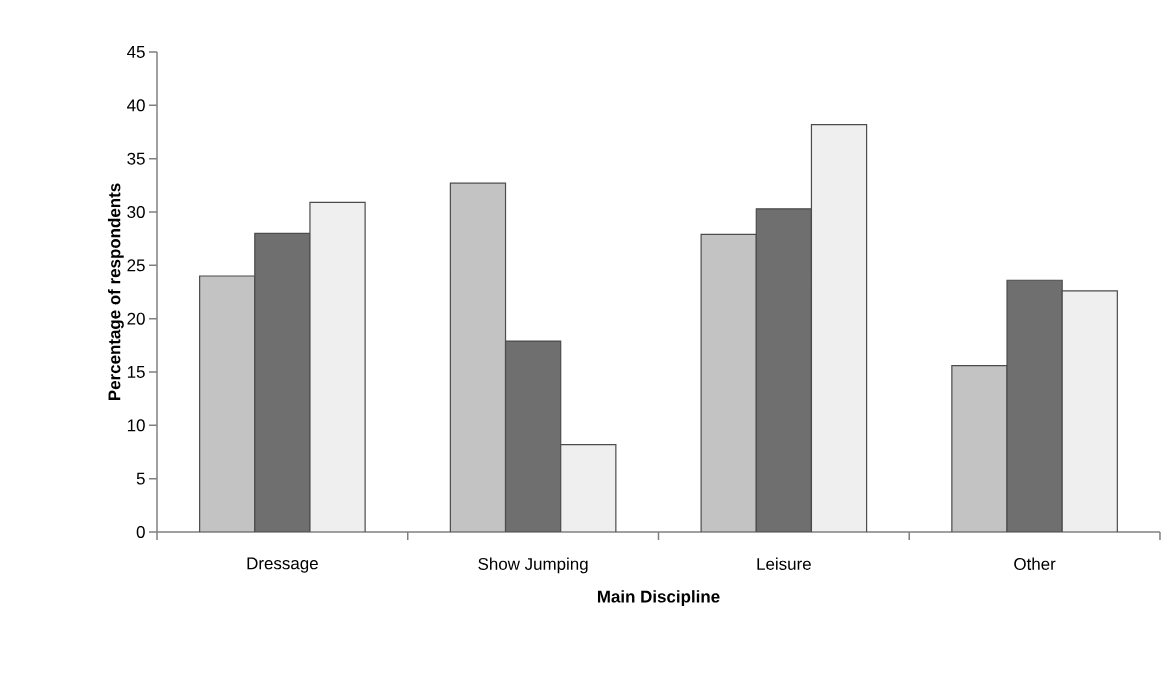 This screenshot has height=688, width=1173. Describe the element at coordinates (115, 292) in the screenshot. I see `y-axis-title: Percentage of respondents` at that location.